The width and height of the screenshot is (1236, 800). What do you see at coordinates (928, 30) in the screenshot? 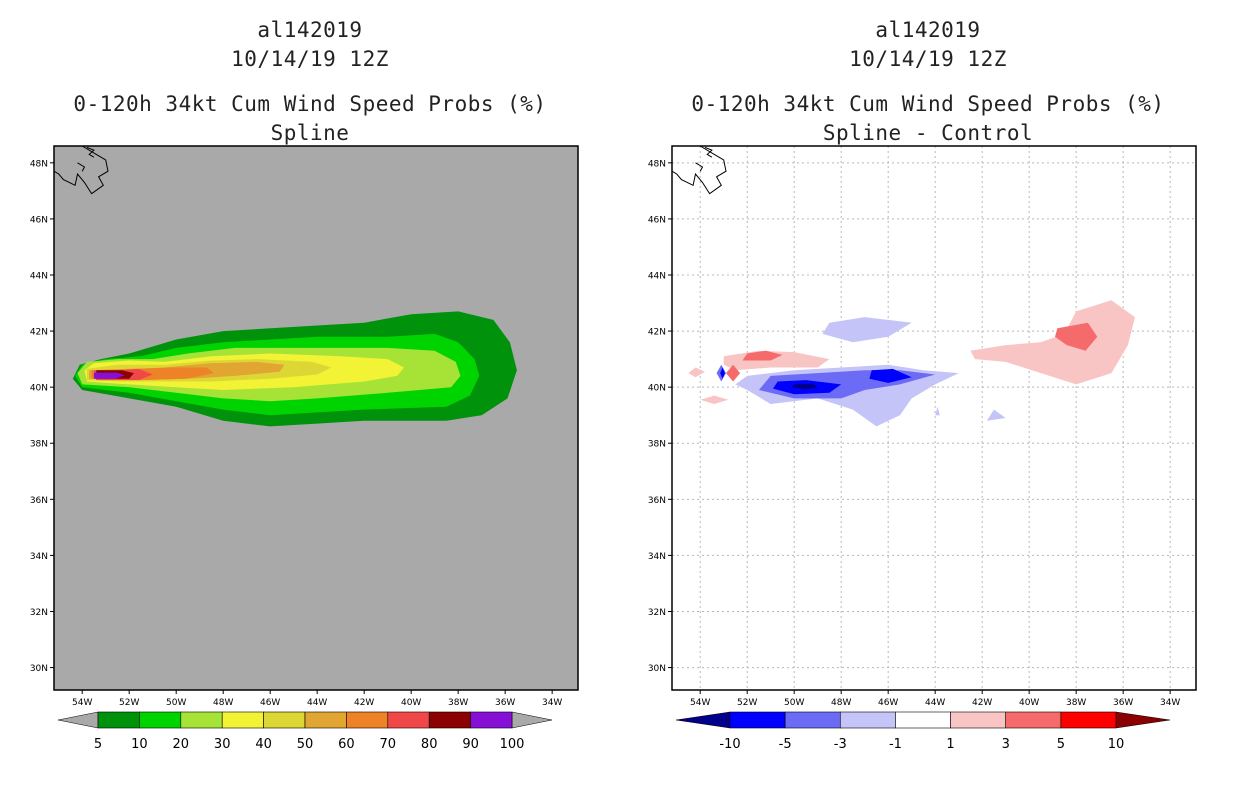
I see `right-storm-id: al142019` at bounding box center [928, 30].